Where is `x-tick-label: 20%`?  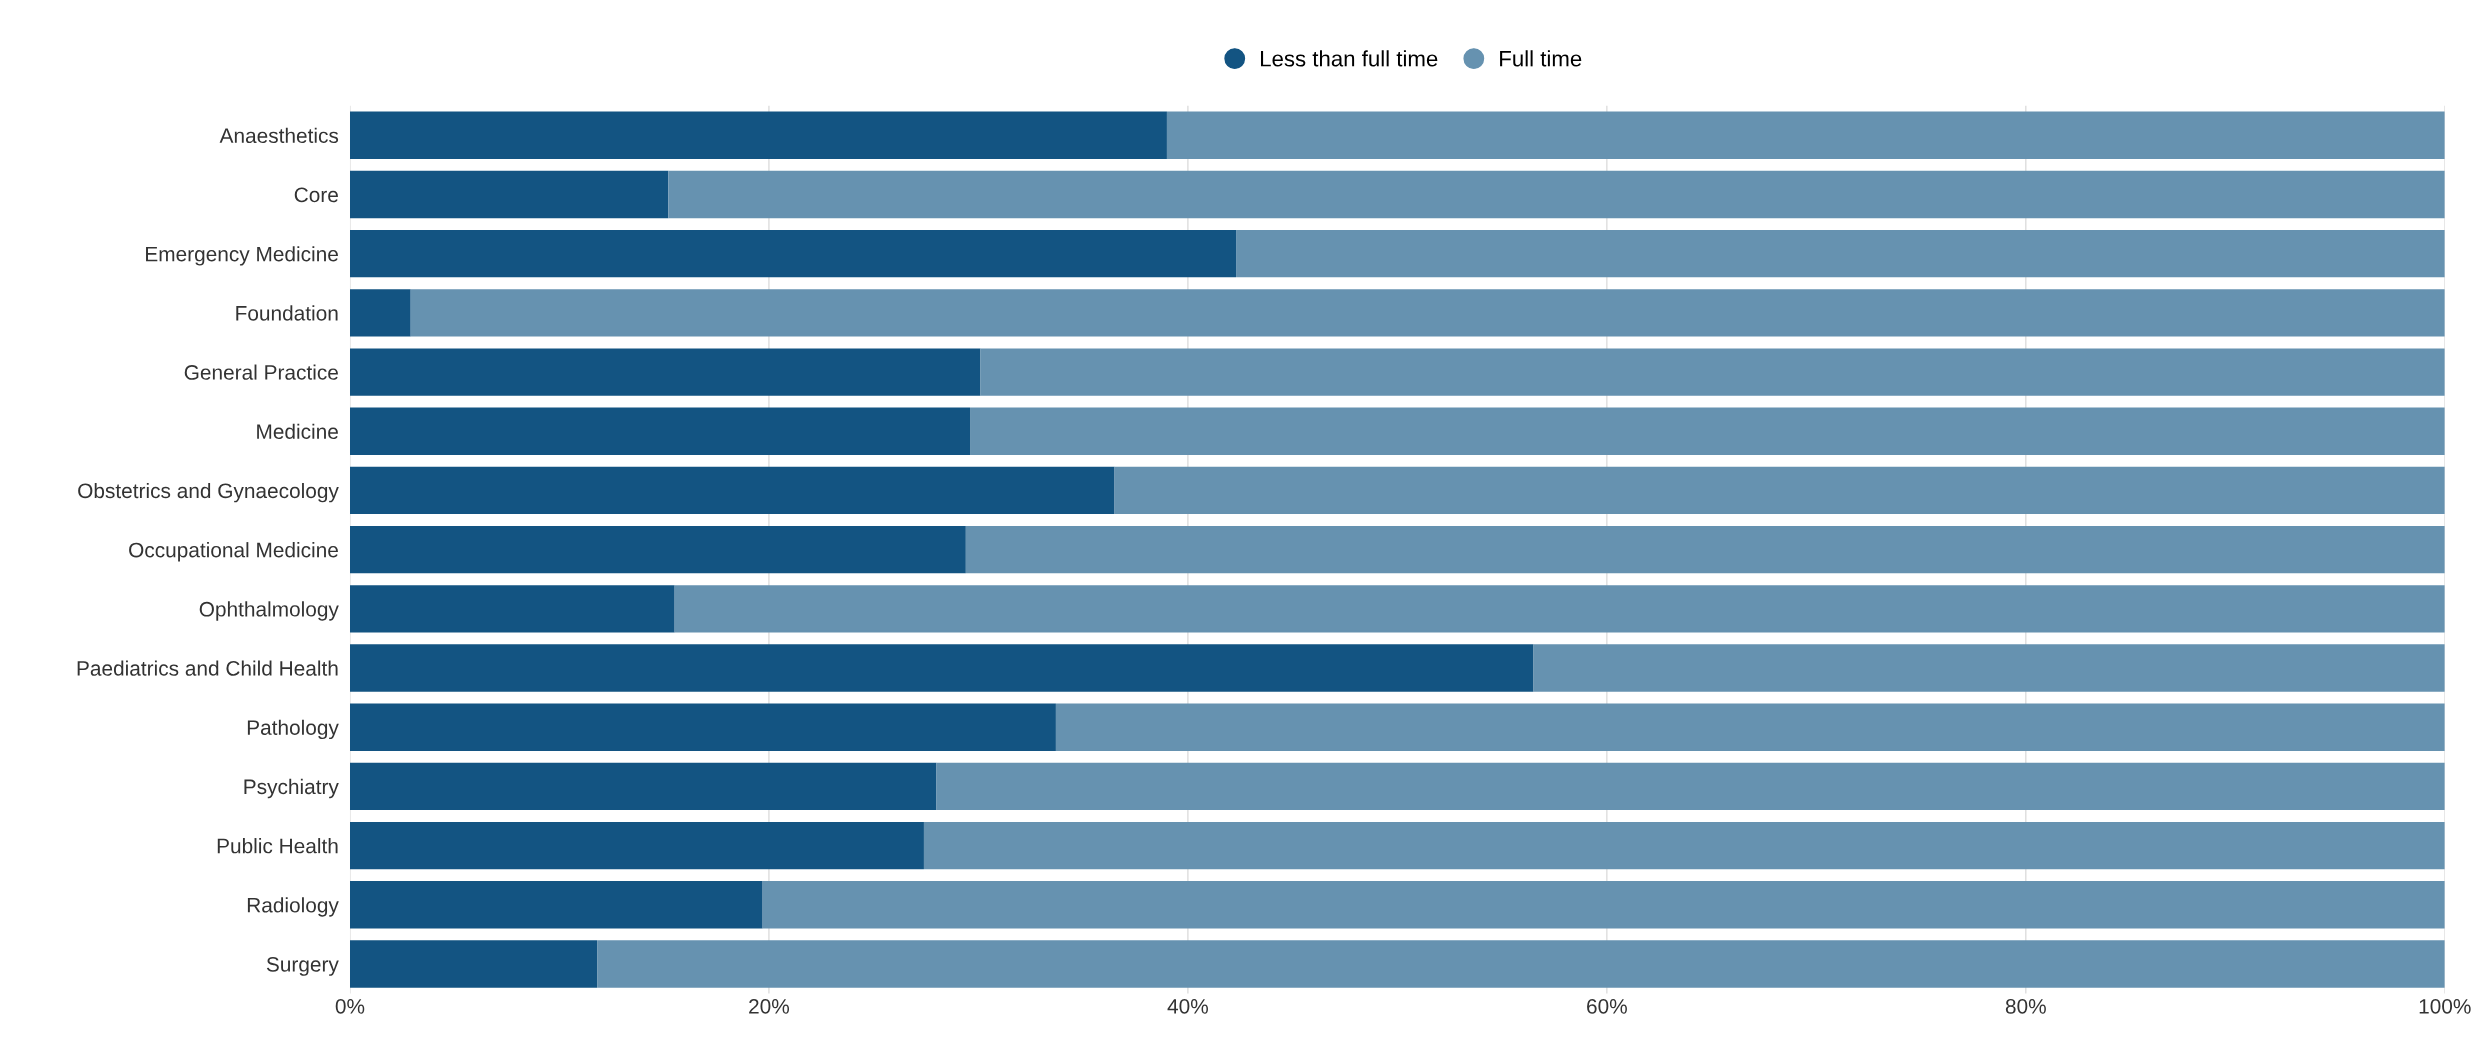
x-tick-label: 20% is located at coordinates (769, 1006).